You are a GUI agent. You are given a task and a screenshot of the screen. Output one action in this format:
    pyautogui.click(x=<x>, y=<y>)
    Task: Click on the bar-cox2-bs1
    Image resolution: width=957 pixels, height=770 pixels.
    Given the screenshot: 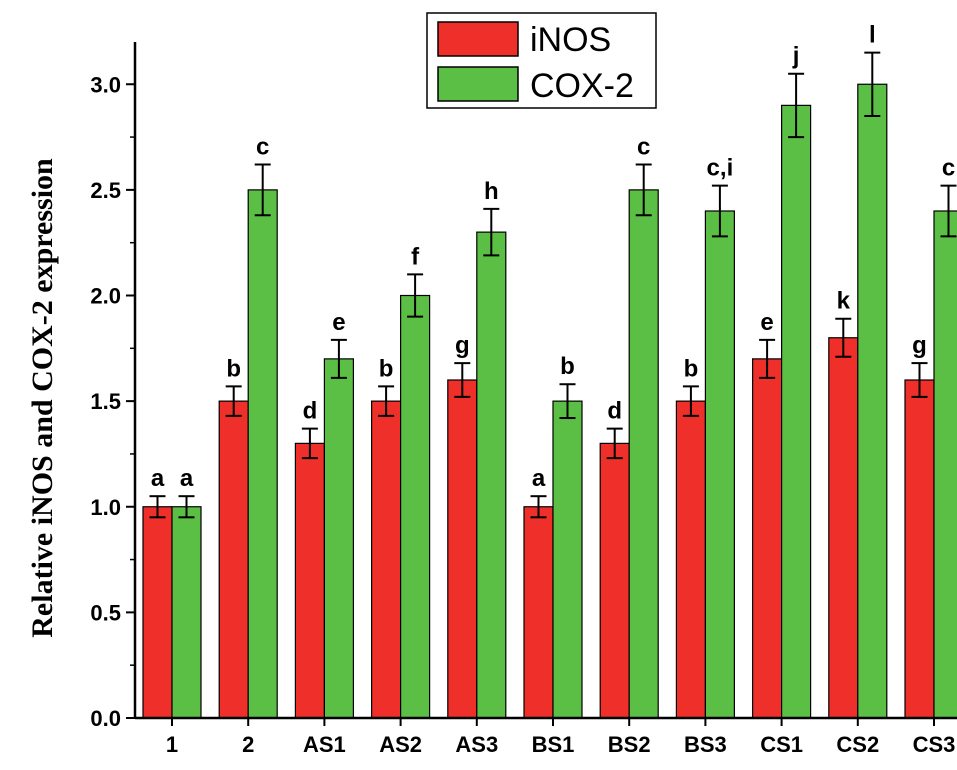 What is the action you would take?
    pyautogui.click(x=567, y=559)
    